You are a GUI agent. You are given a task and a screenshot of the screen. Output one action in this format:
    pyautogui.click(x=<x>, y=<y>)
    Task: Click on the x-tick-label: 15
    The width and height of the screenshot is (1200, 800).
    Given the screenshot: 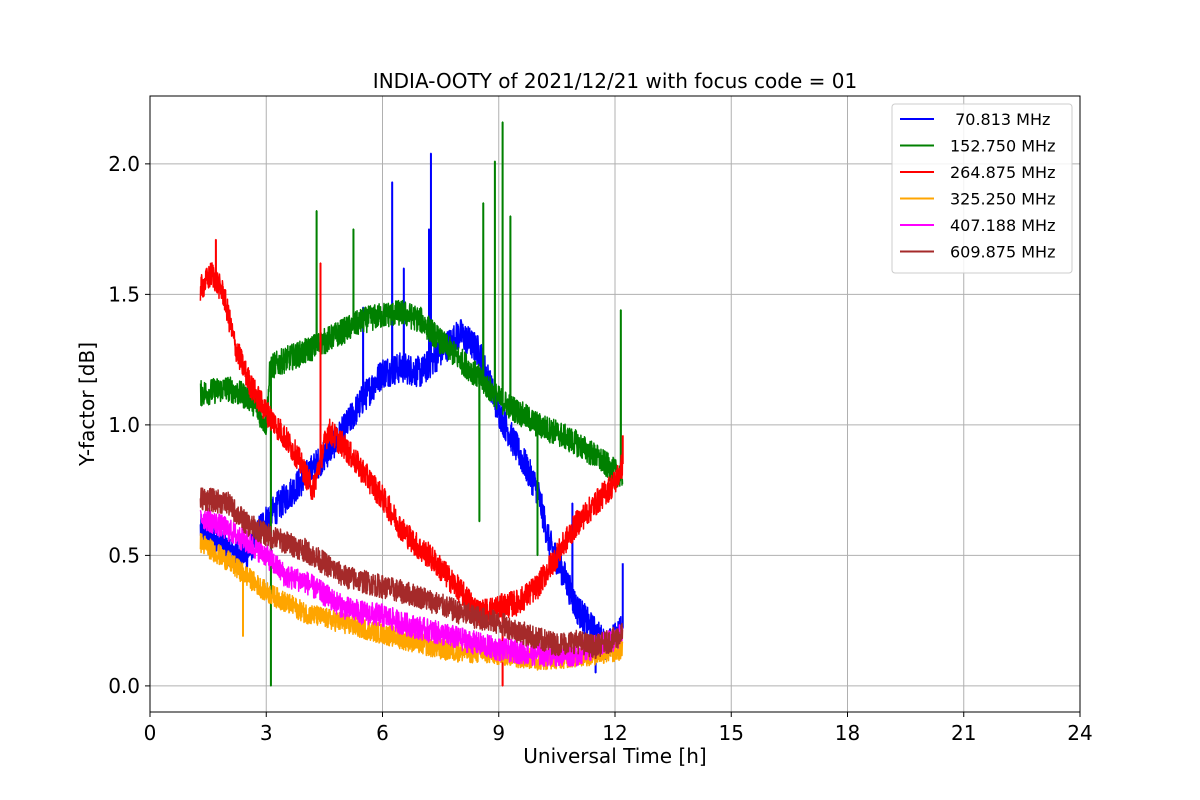 What is the action you would take?
    pyautogui.click(x=731, y=733)
    